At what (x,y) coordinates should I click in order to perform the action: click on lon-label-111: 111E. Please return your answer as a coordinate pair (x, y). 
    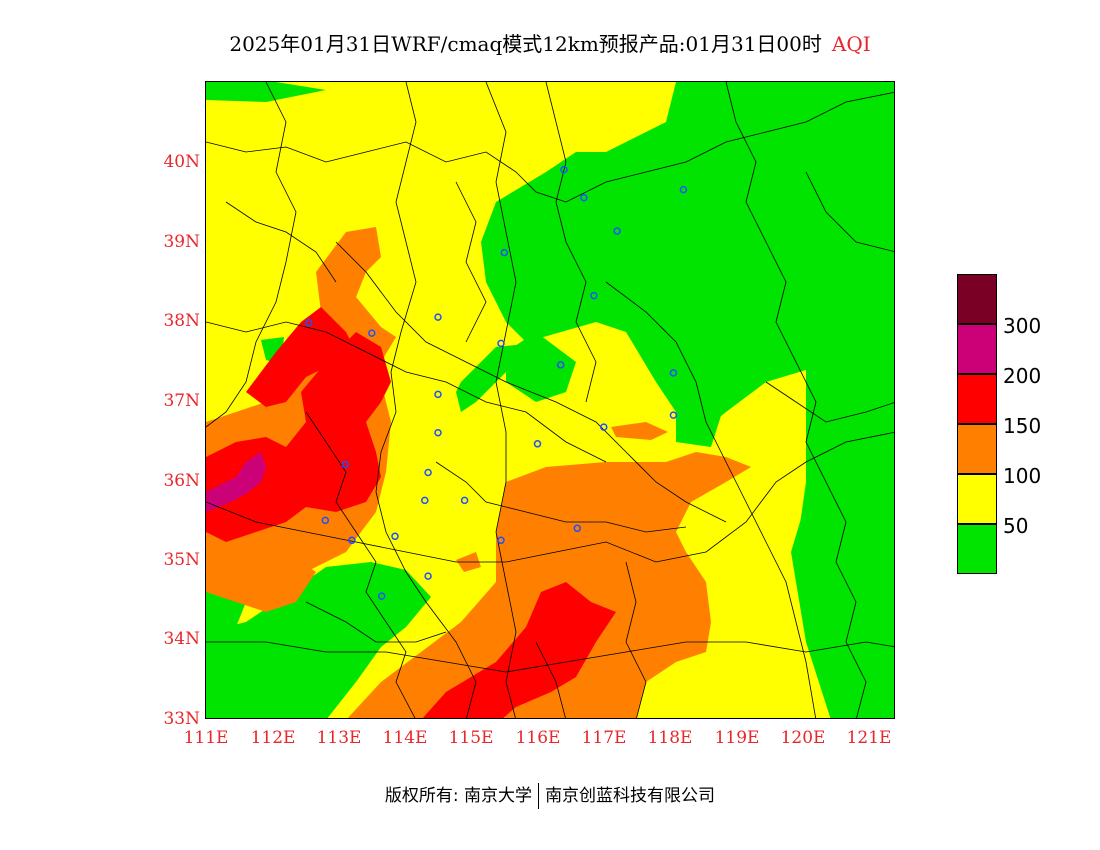
    Looking at the image, I should click on (206, 738).